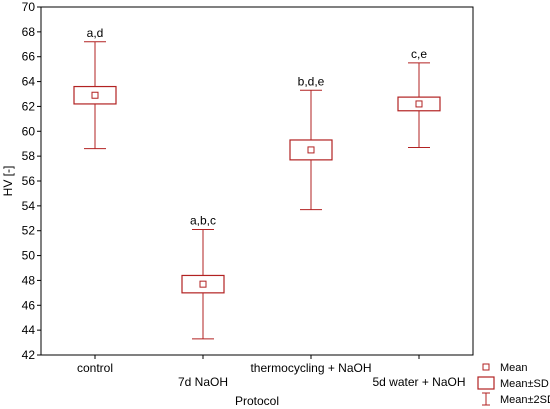 Image resolution: width=550 pixels, height=409 pixels. Describe the element at coordinates (29, 82) in the screenshot. I see `y-tick-label: 64` at that location.